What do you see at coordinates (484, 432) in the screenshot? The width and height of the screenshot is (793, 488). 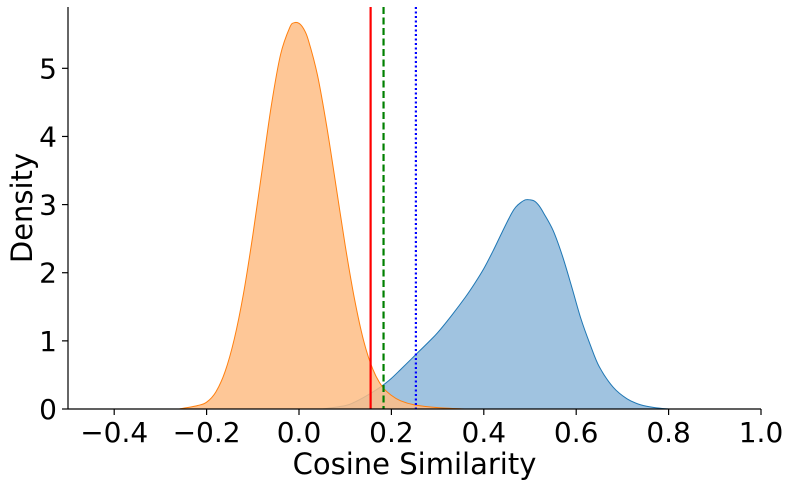 I see `x-tick-label: 0.4` at bounding box center [484, 432].